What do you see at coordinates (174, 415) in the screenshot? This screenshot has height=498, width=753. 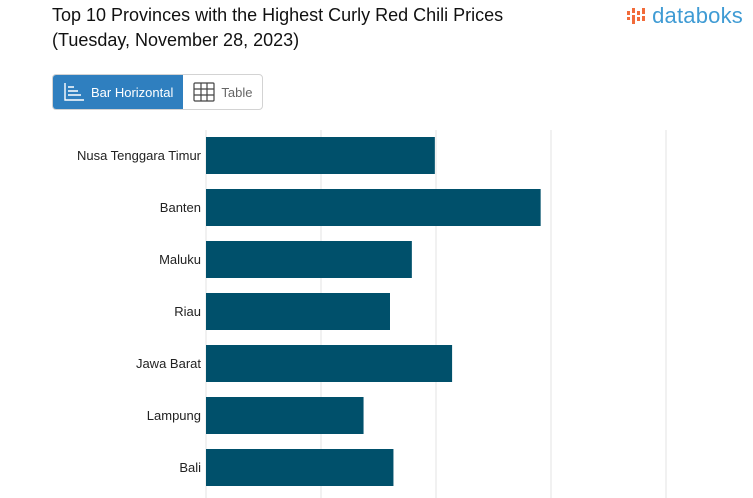 I see `category-label: Lampung` at bounding box center [174, 415].